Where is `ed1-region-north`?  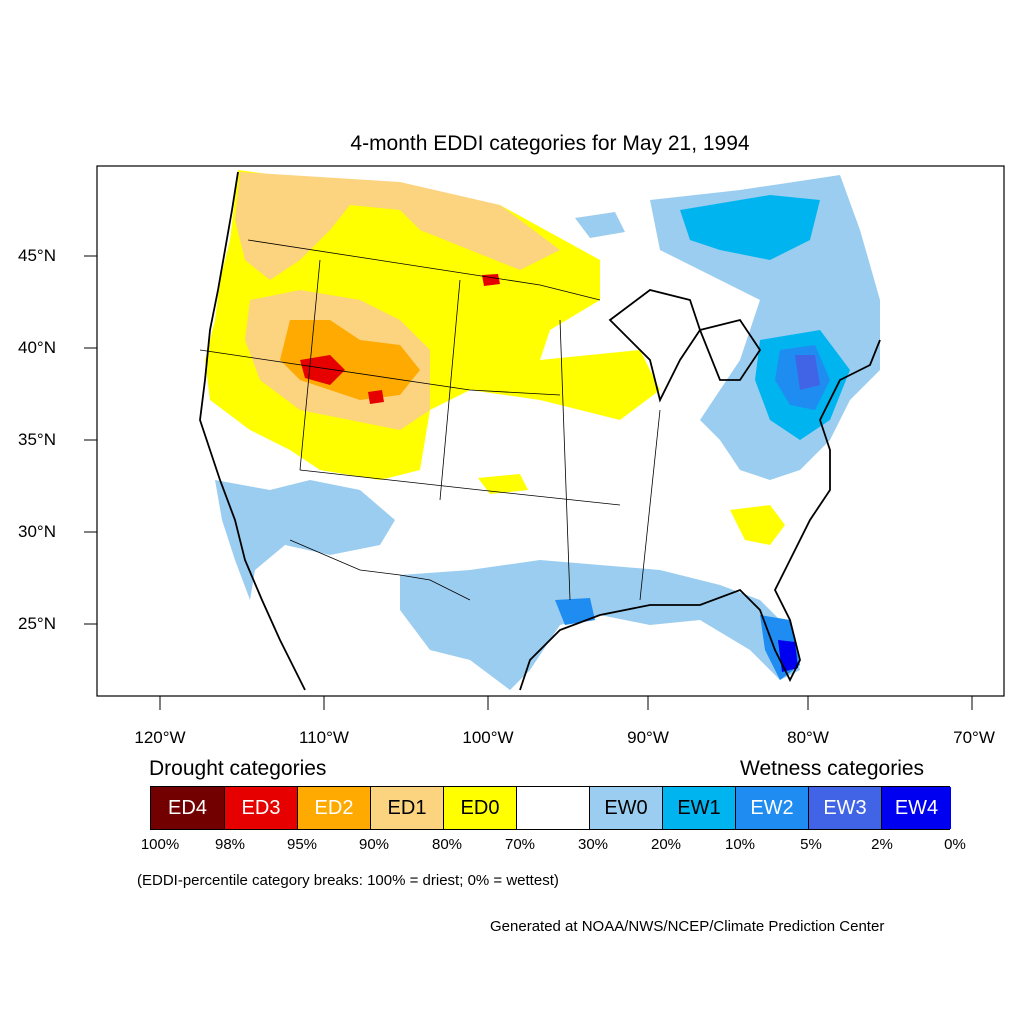
ed1-region-north is located at coordinates (397, 226).